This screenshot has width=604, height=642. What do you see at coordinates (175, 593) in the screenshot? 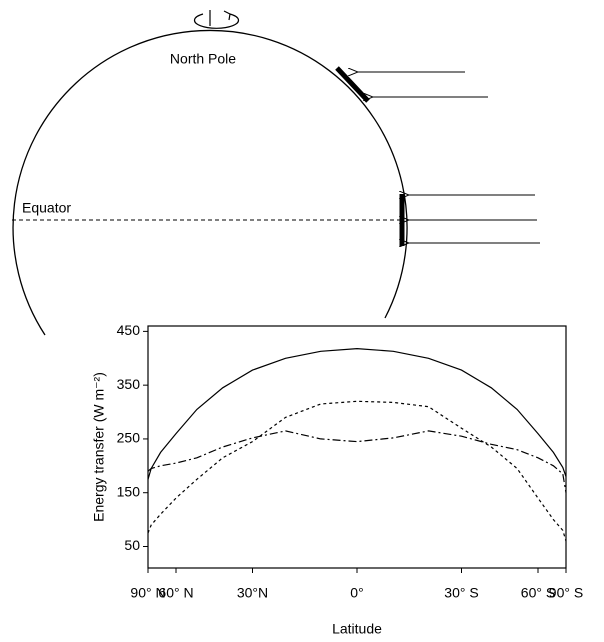
I see `x-tick-label: 60° N` at bounding box center [175, 593].